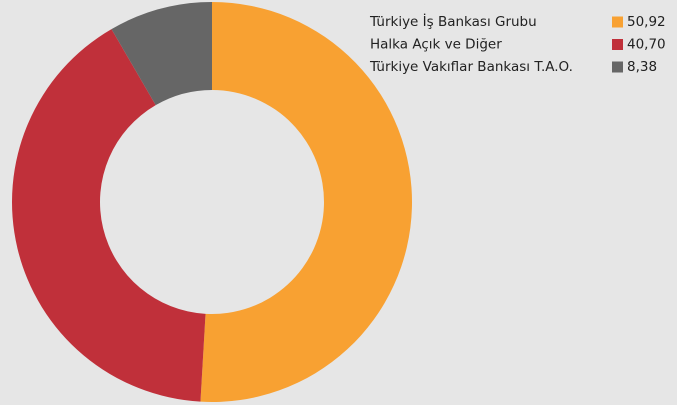 This screenshot has height=405, width=677. What do you see at coordinates (161, 54) in the screenshot?
I see `donut-segment` at bounding box center [161, 54].